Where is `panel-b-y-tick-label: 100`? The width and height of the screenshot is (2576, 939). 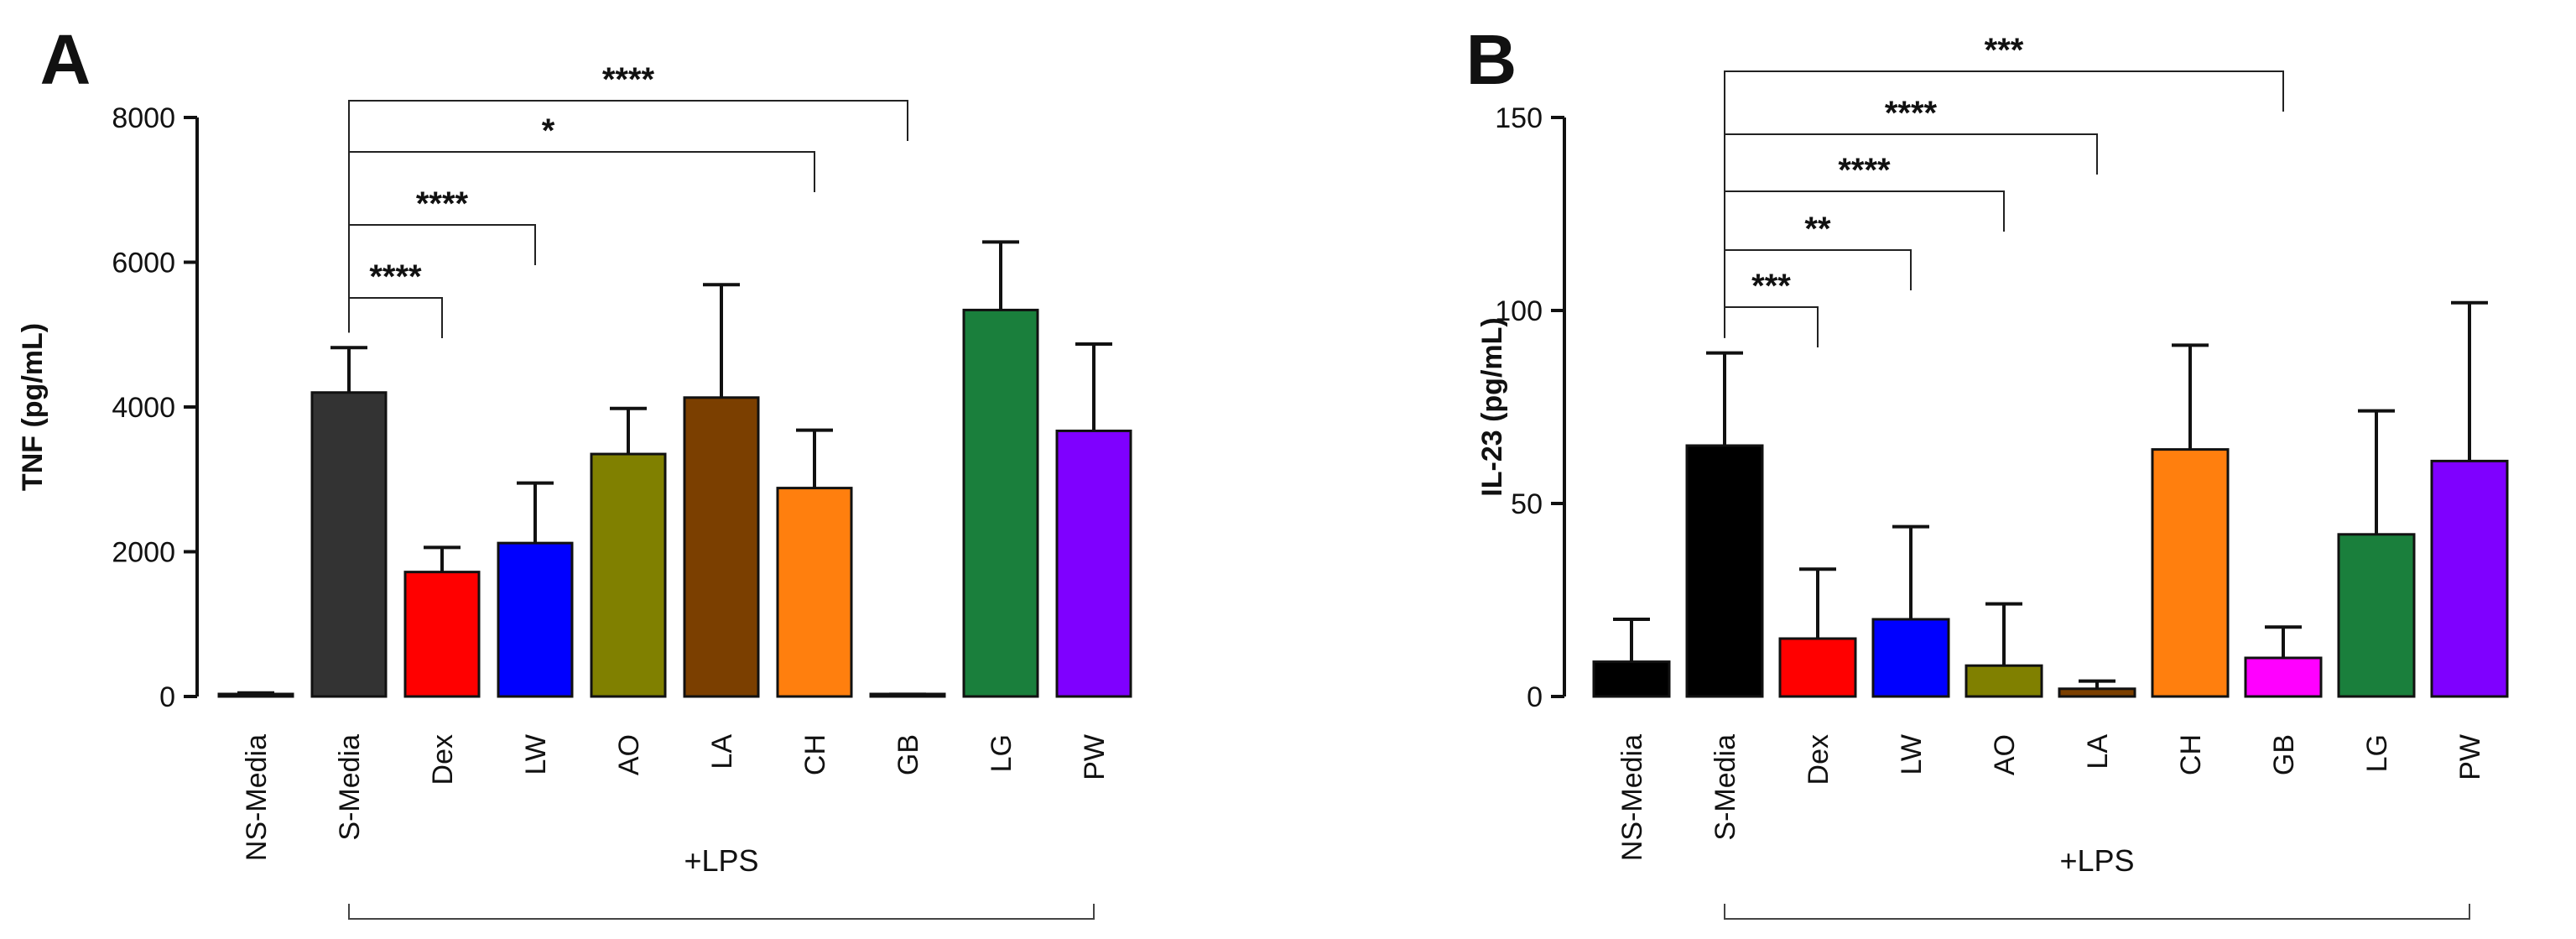 panel-b-y-tick-label: 100 is located at coordinates (1519, 311).